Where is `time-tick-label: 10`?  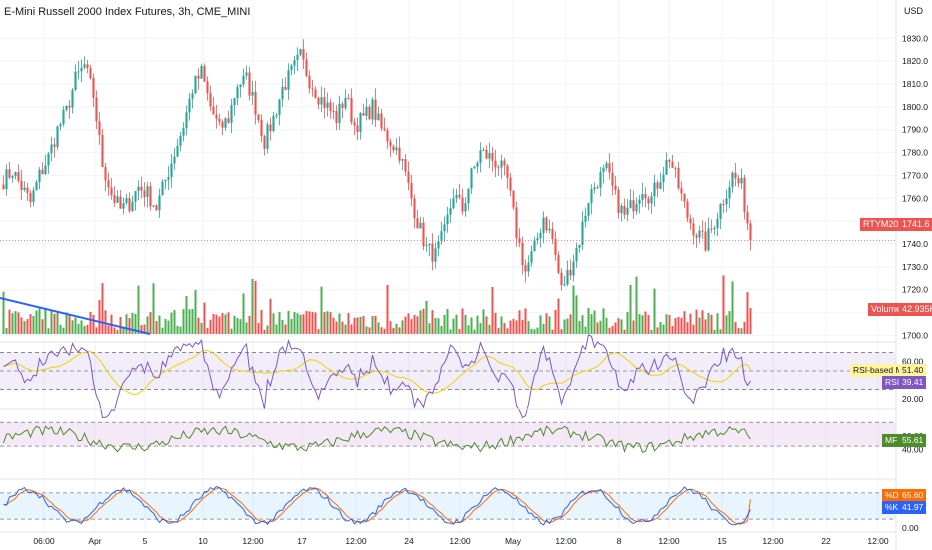 time-tick-label: 10 is located at coordinates (203, 541).